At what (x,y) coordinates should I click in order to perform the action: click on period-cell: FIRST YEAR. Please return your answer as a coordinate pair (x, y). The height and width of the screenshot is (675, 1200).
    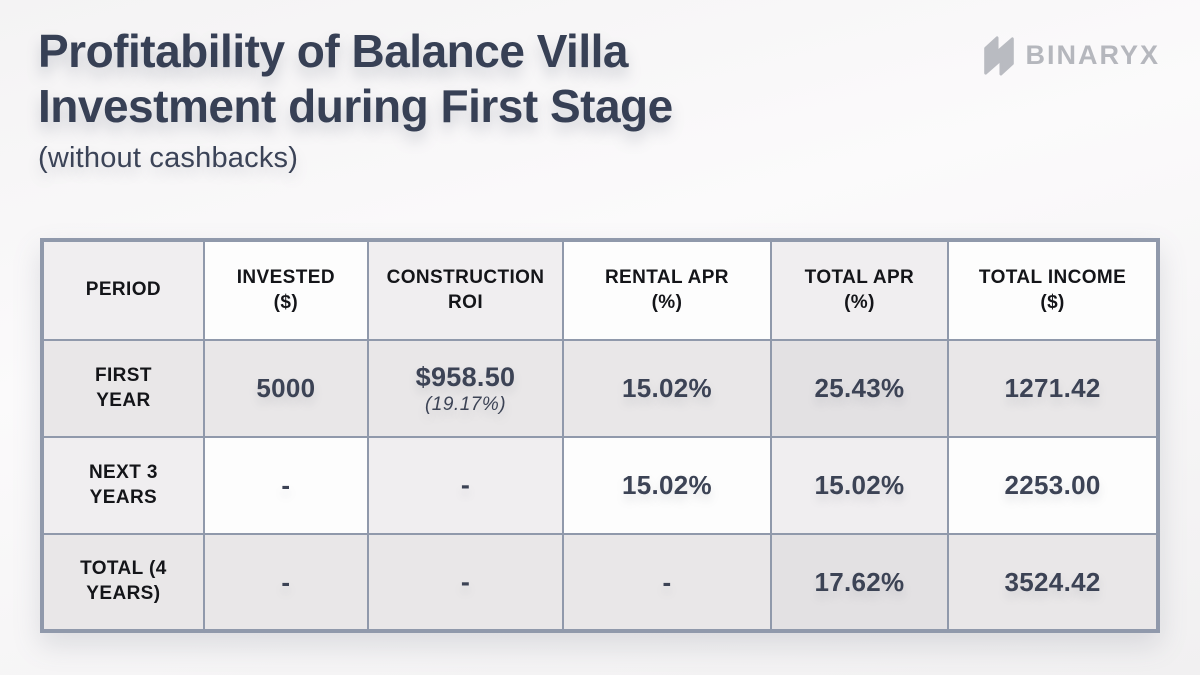
    Looking at the image, I should click on (123, 388).